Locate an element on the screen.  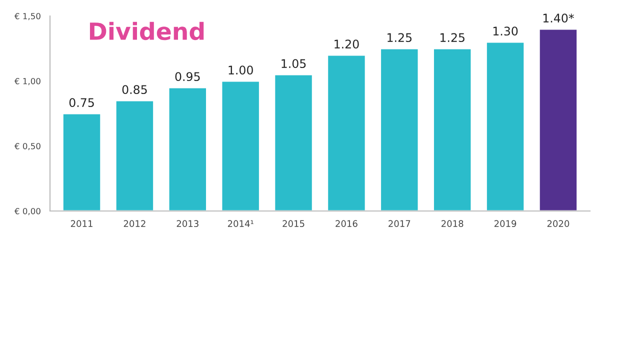
y-tick-label: € 0,00 is located at coordinates (27, 212).